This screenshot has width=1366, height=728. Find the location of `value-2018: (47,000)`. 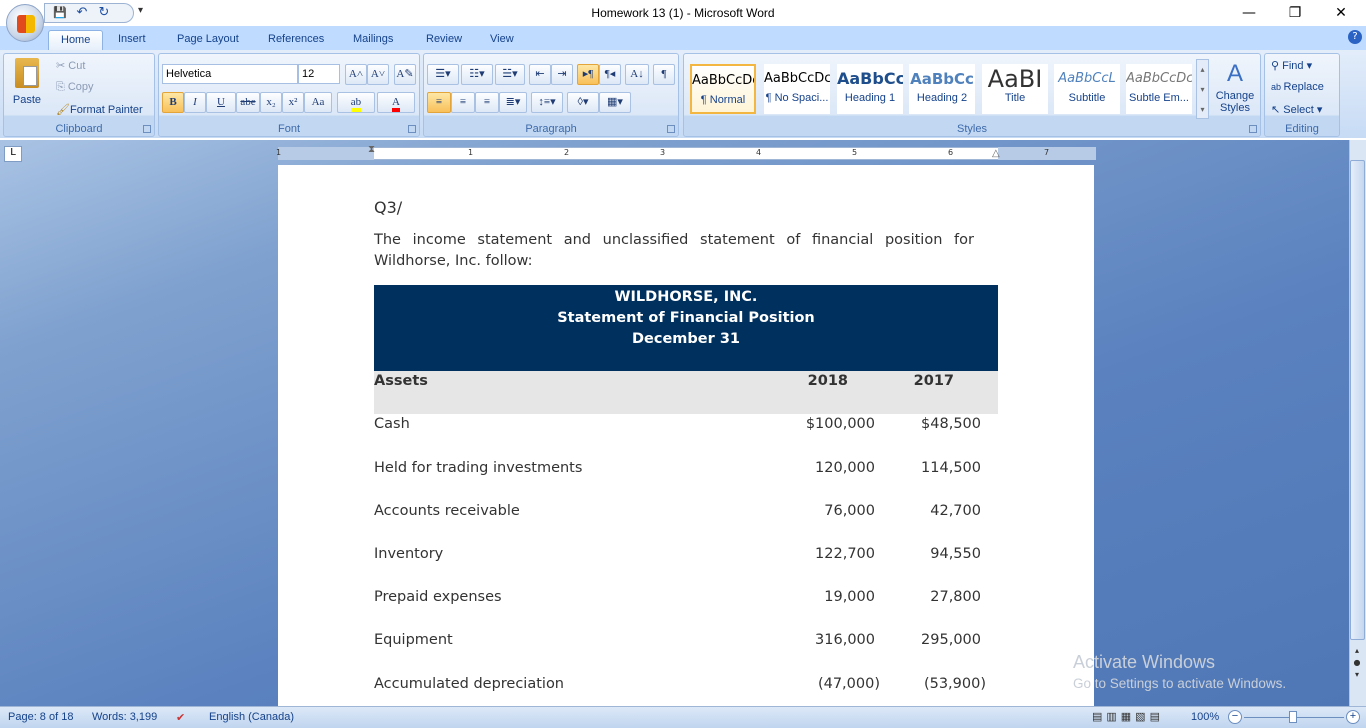

value-2018: (47,000) is located at coordinates (848, 684).